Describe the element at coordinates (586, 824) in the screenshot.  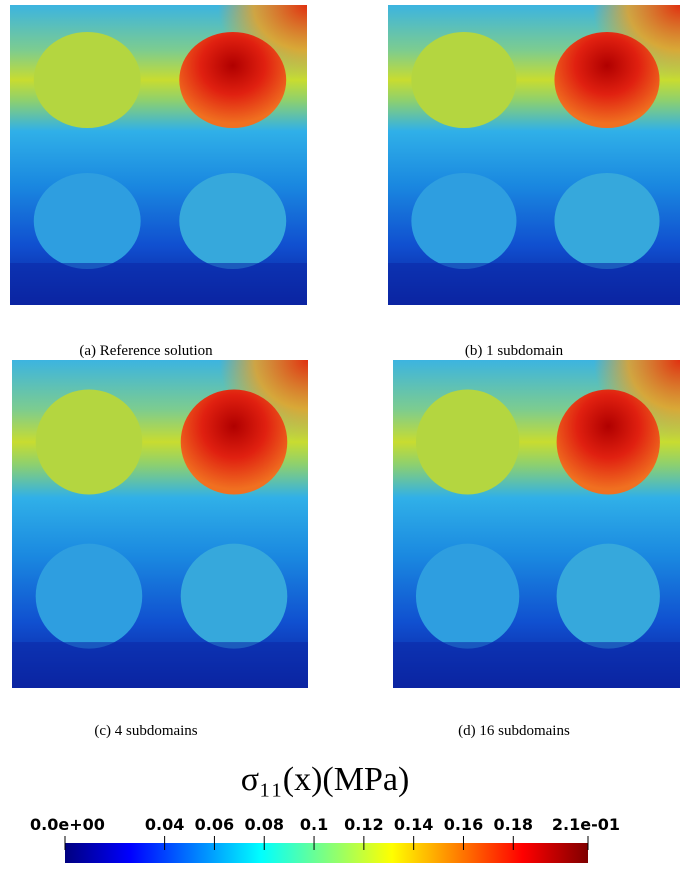
I see `tick-label: 2.1e-01` at that location.